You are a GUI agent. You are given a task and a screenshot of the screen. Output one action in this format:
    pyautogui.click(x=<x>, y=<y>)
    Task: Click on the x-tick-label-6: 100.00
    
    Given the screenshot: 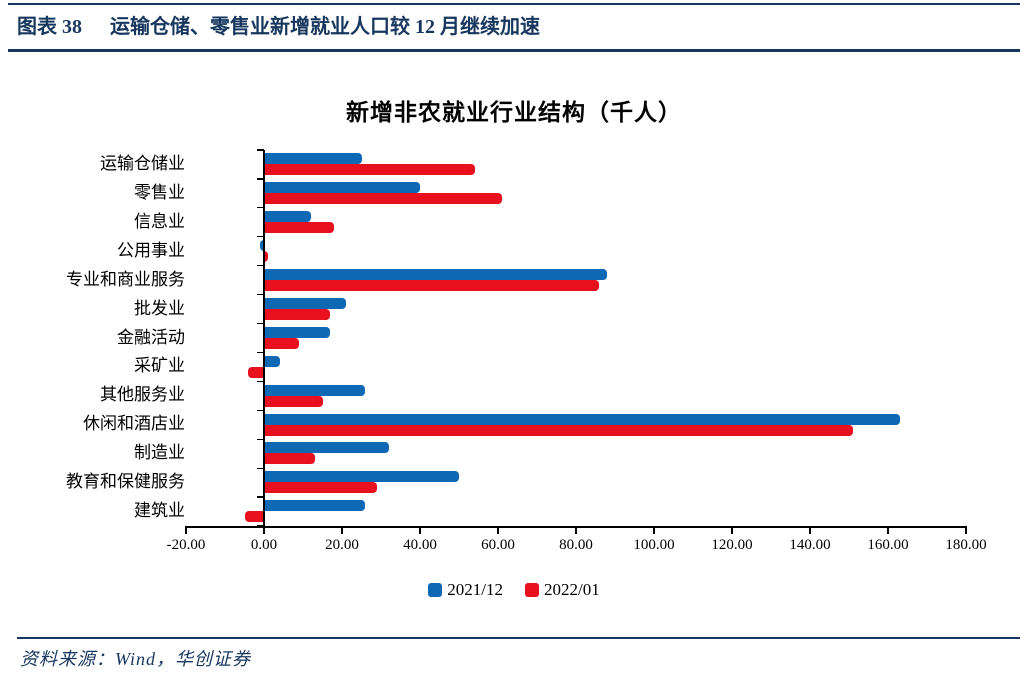 What is the action you would take?
    pyautogui.click(x=654, y=545)
    